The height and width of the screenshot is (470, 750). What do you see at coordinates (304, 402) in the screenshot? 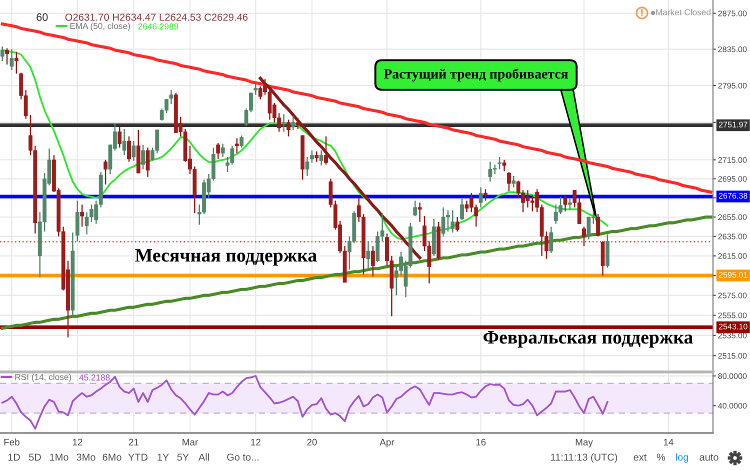
I see `line-series` at bounding box center [304, 402].